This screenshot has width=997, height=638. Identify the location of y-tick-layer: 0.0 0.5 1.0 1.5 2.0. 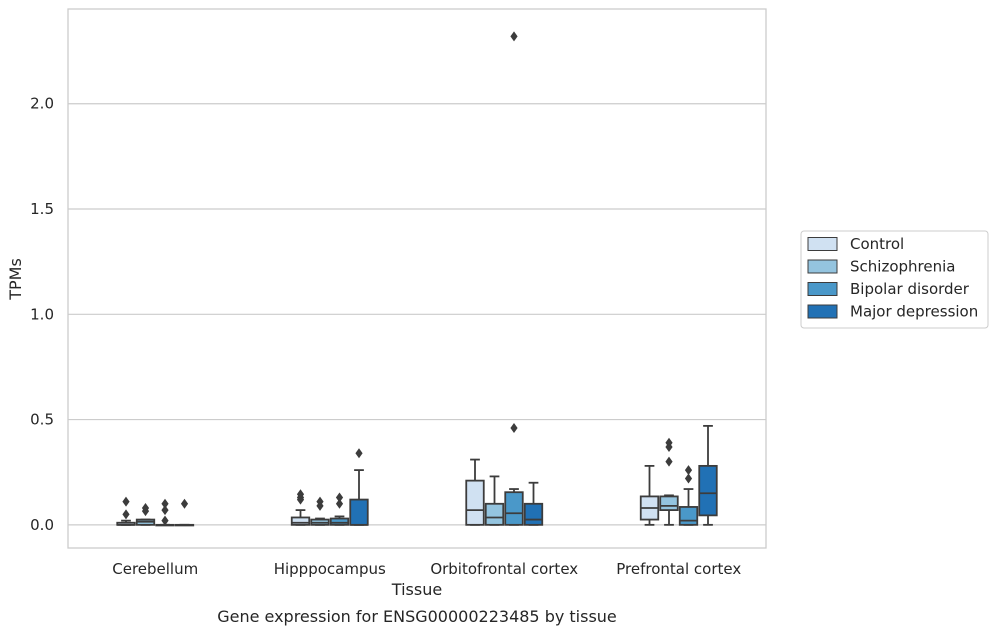
(42, 314).